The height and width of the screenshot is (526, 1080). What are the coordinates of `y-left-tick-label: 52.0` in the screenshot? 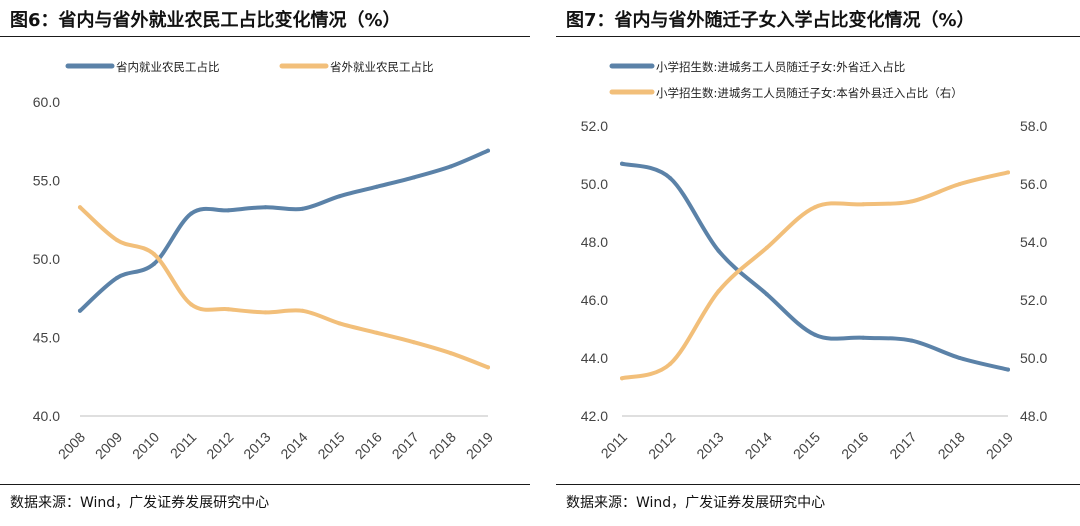 It's located at (594, 126).